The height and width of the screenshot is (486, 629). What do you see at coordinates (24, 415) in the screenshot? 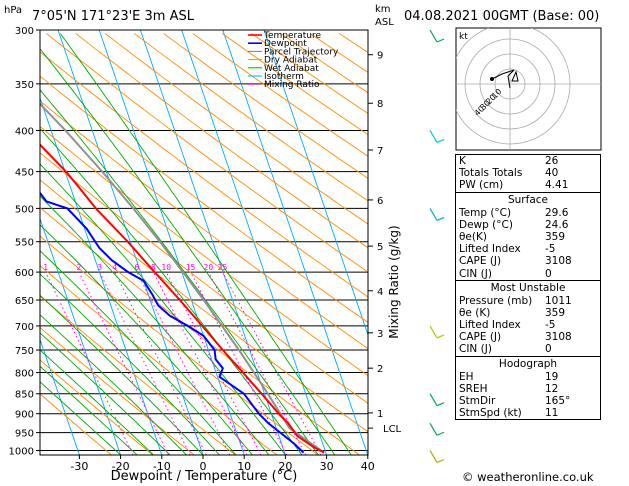
I see `pressure-tick-label: 900` at bounding box center [24, 415].